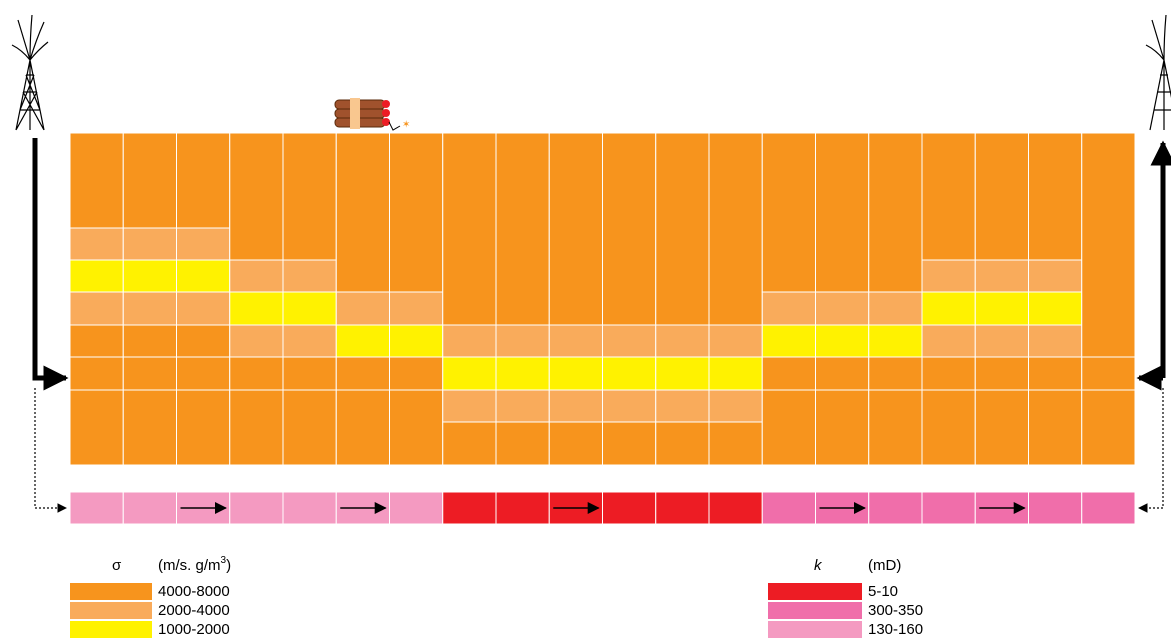 This screenshot has width=1171, height=644. Describe the element at coordinates (30, 72) in the screenshot. I see `tower-left` at that location.